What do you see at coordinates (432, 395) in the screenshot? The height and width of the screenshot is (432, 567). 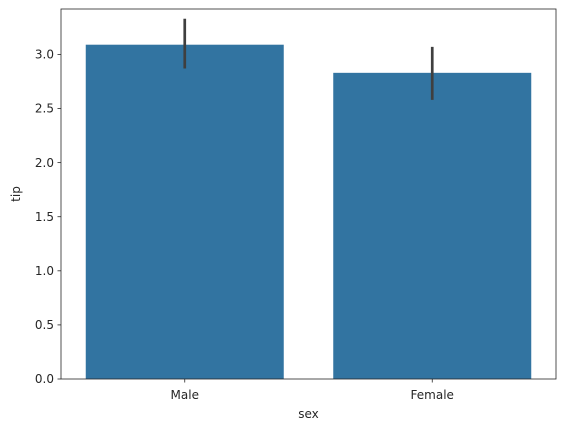 I see `x-tick-label-female: Female` at bounding box center [432, 395].